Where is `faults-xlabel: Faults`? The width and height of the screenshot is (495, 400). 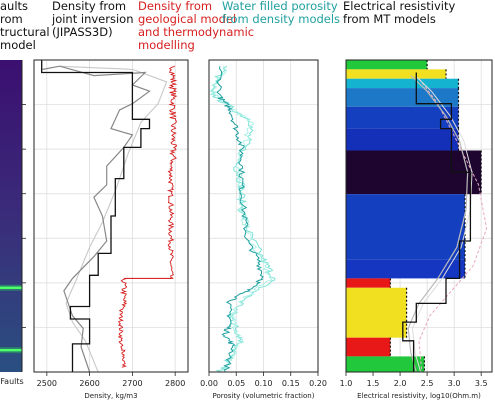 faults-xlabel: Faults is located at coordinates (11, 381).